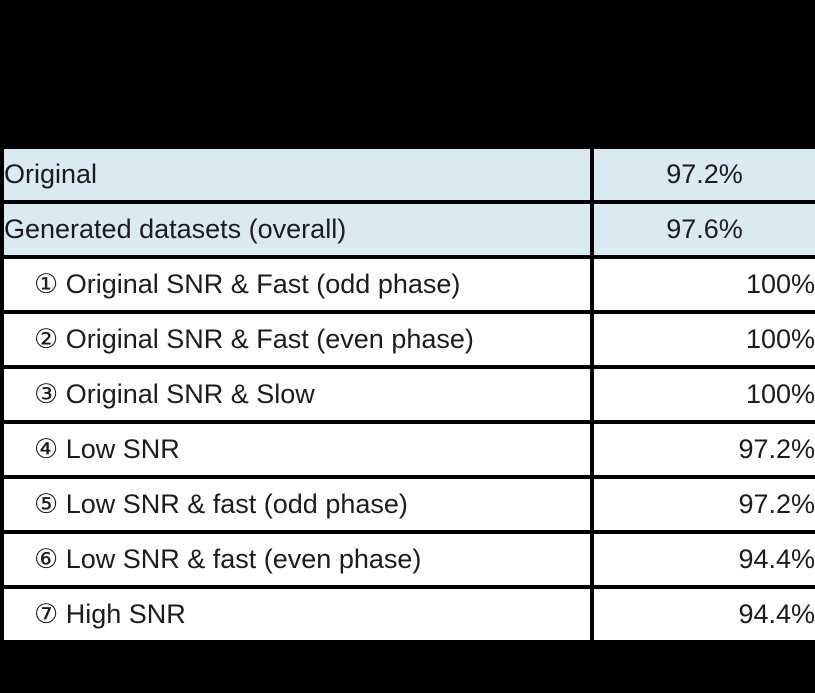  I want to click on table-row: ⑥ Low SNR & fast (even phase) 94.4%, so click(407, 559).